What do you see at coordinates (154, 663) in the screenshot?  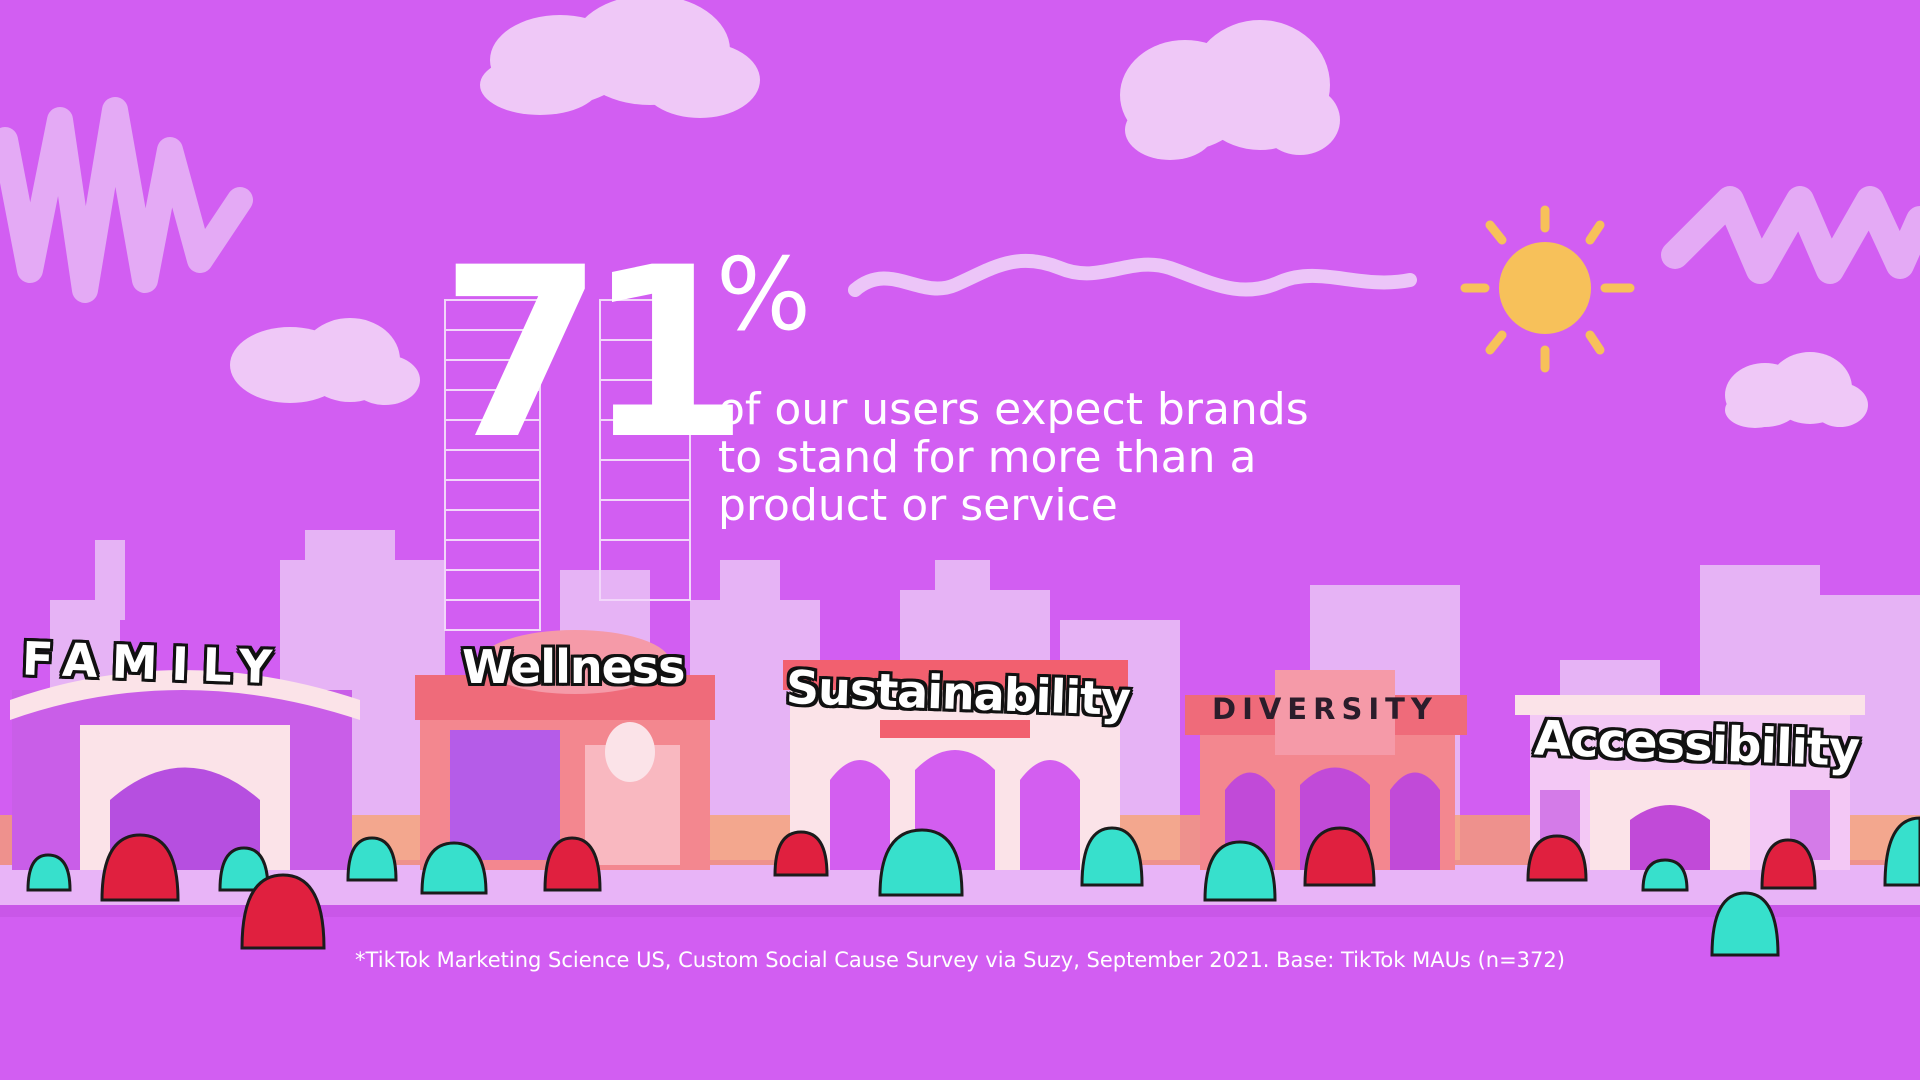 I see `family-sign: FAMILY` at bounding box center [154, 663].